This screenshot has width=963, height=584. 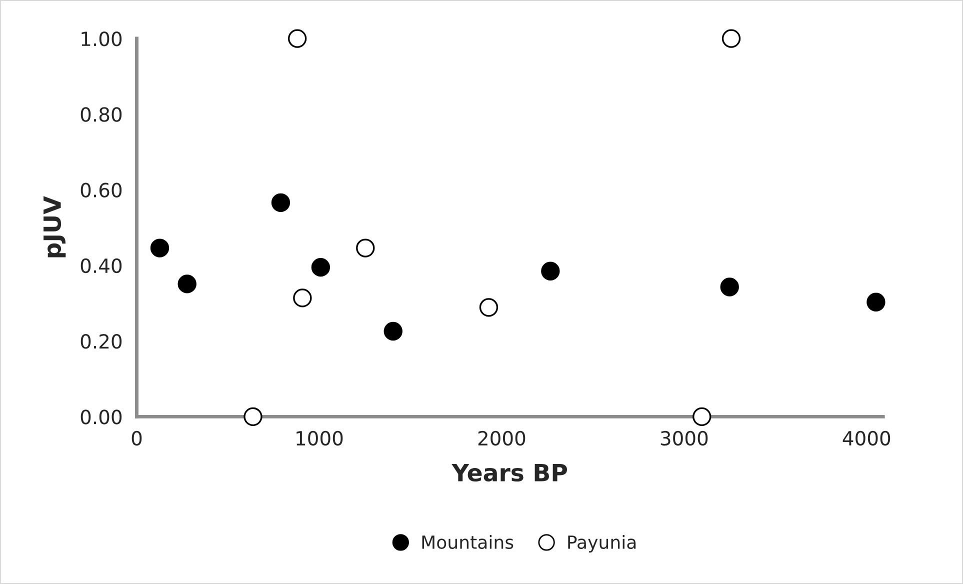 What do you see at coordinates (55, 227) in the screenshot?
I see `y-axis-title: pJUV` at bounding box center [55, 227].